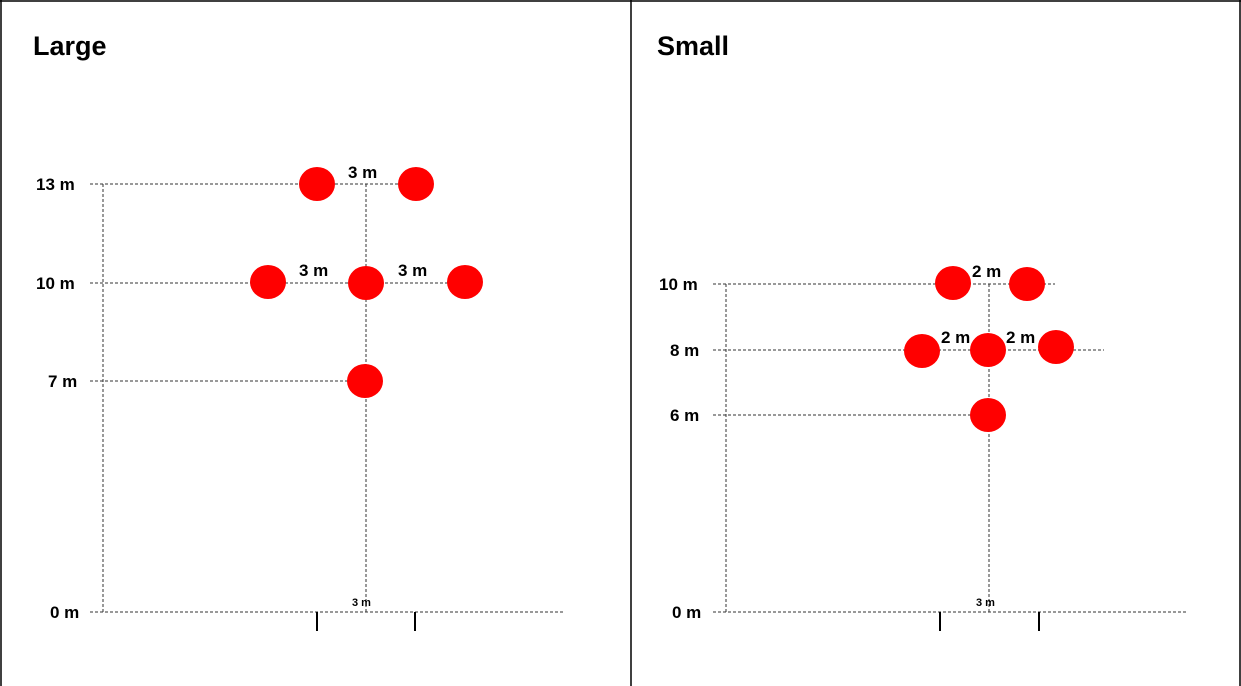  Describe the element at coordinates (684, 350) in the screenshot. I see `y-label-8m: 8 m` at that location.